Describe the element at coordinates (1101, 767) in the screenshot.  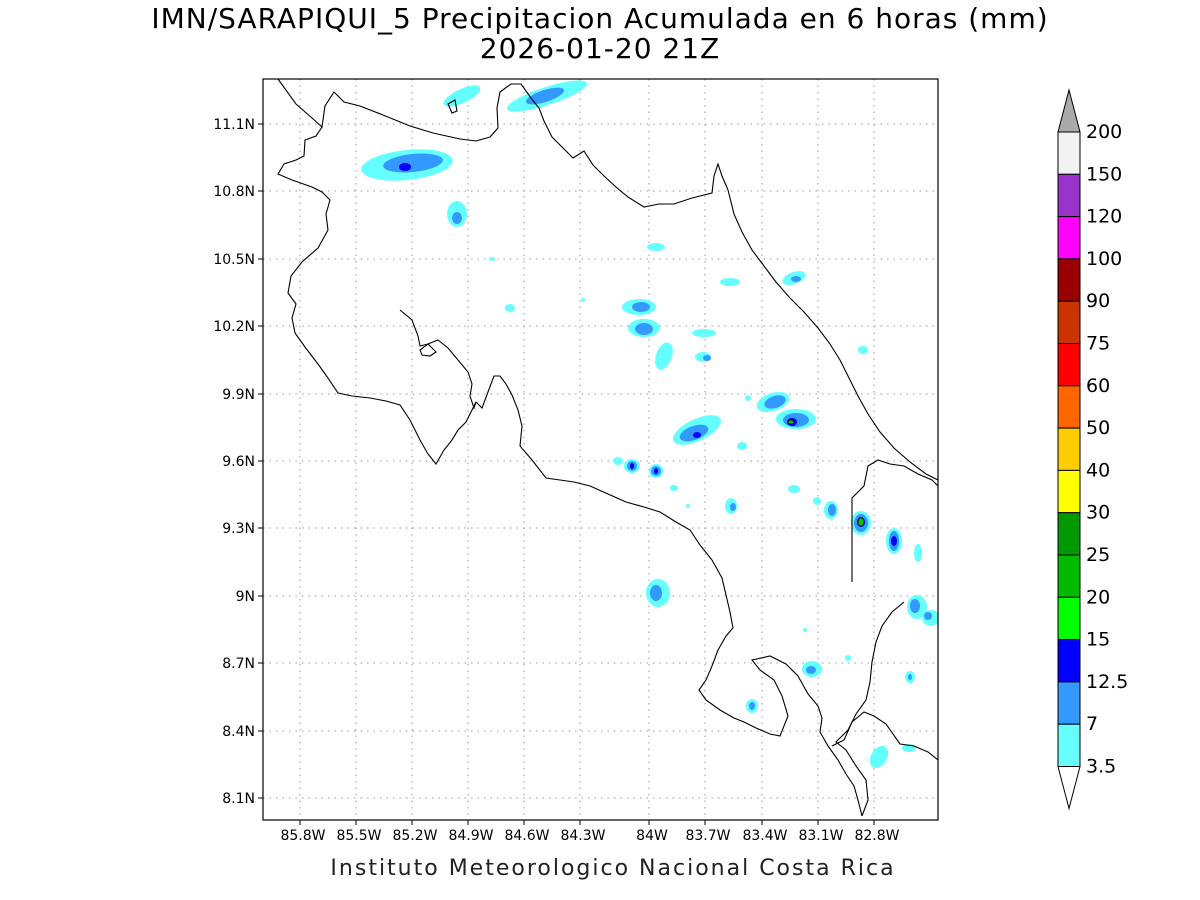
I see `legend-label: 3.5` at that location.